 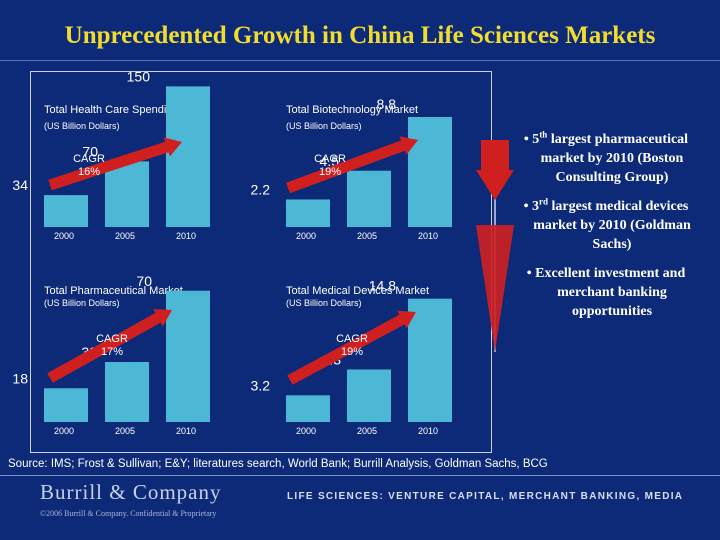 I want to click on chart-unit-devices: (US Billion Dollars), so click(x=324, y=303).